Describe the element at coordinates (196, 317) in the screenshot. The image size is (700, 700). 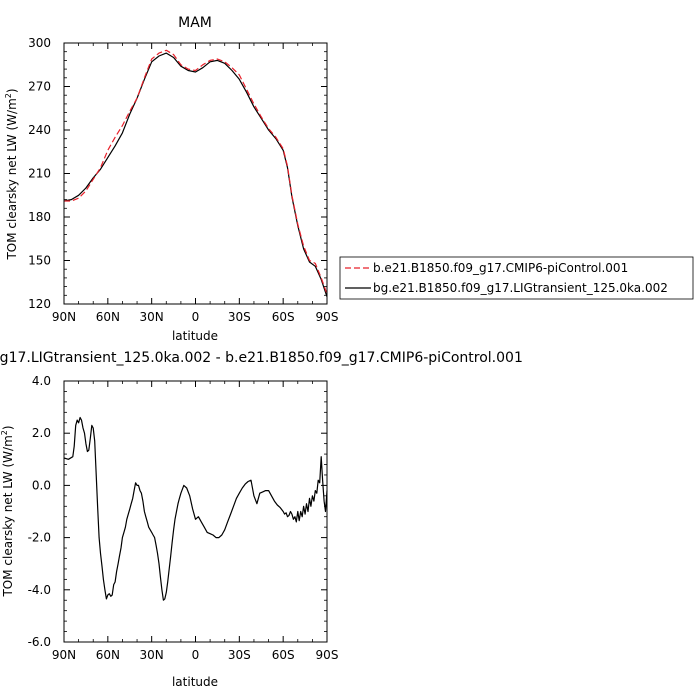
I see `top-x-tick-label: 0` at that location.